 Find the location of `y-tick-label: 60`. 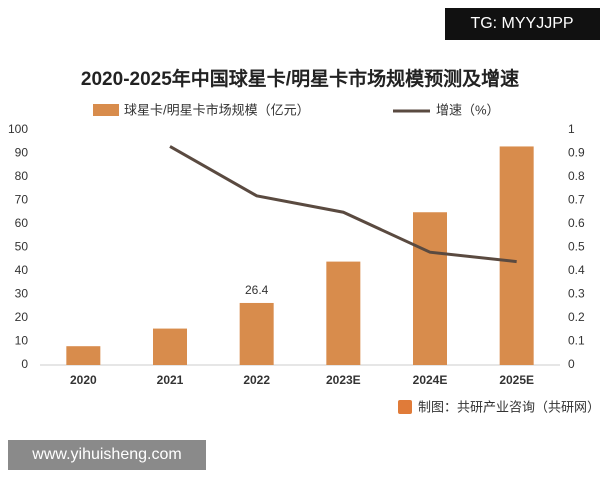

y-tick-label: 60 is located at coordinates (22, 223).